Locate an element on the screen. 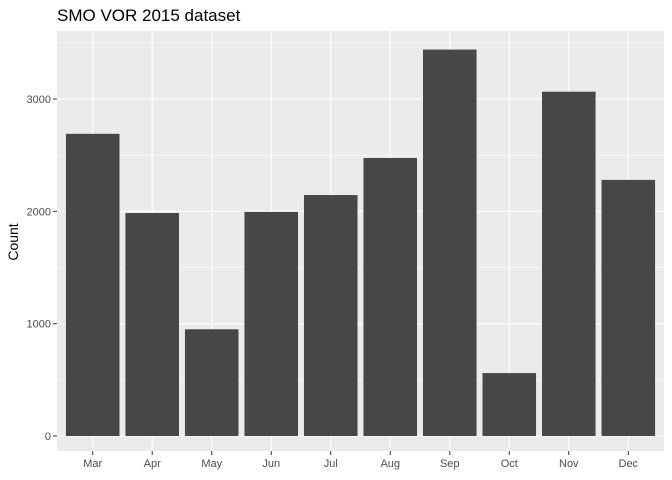 The height and width of the screenshot is (480, 672). bar-apr is located at coordinates (152, 324).